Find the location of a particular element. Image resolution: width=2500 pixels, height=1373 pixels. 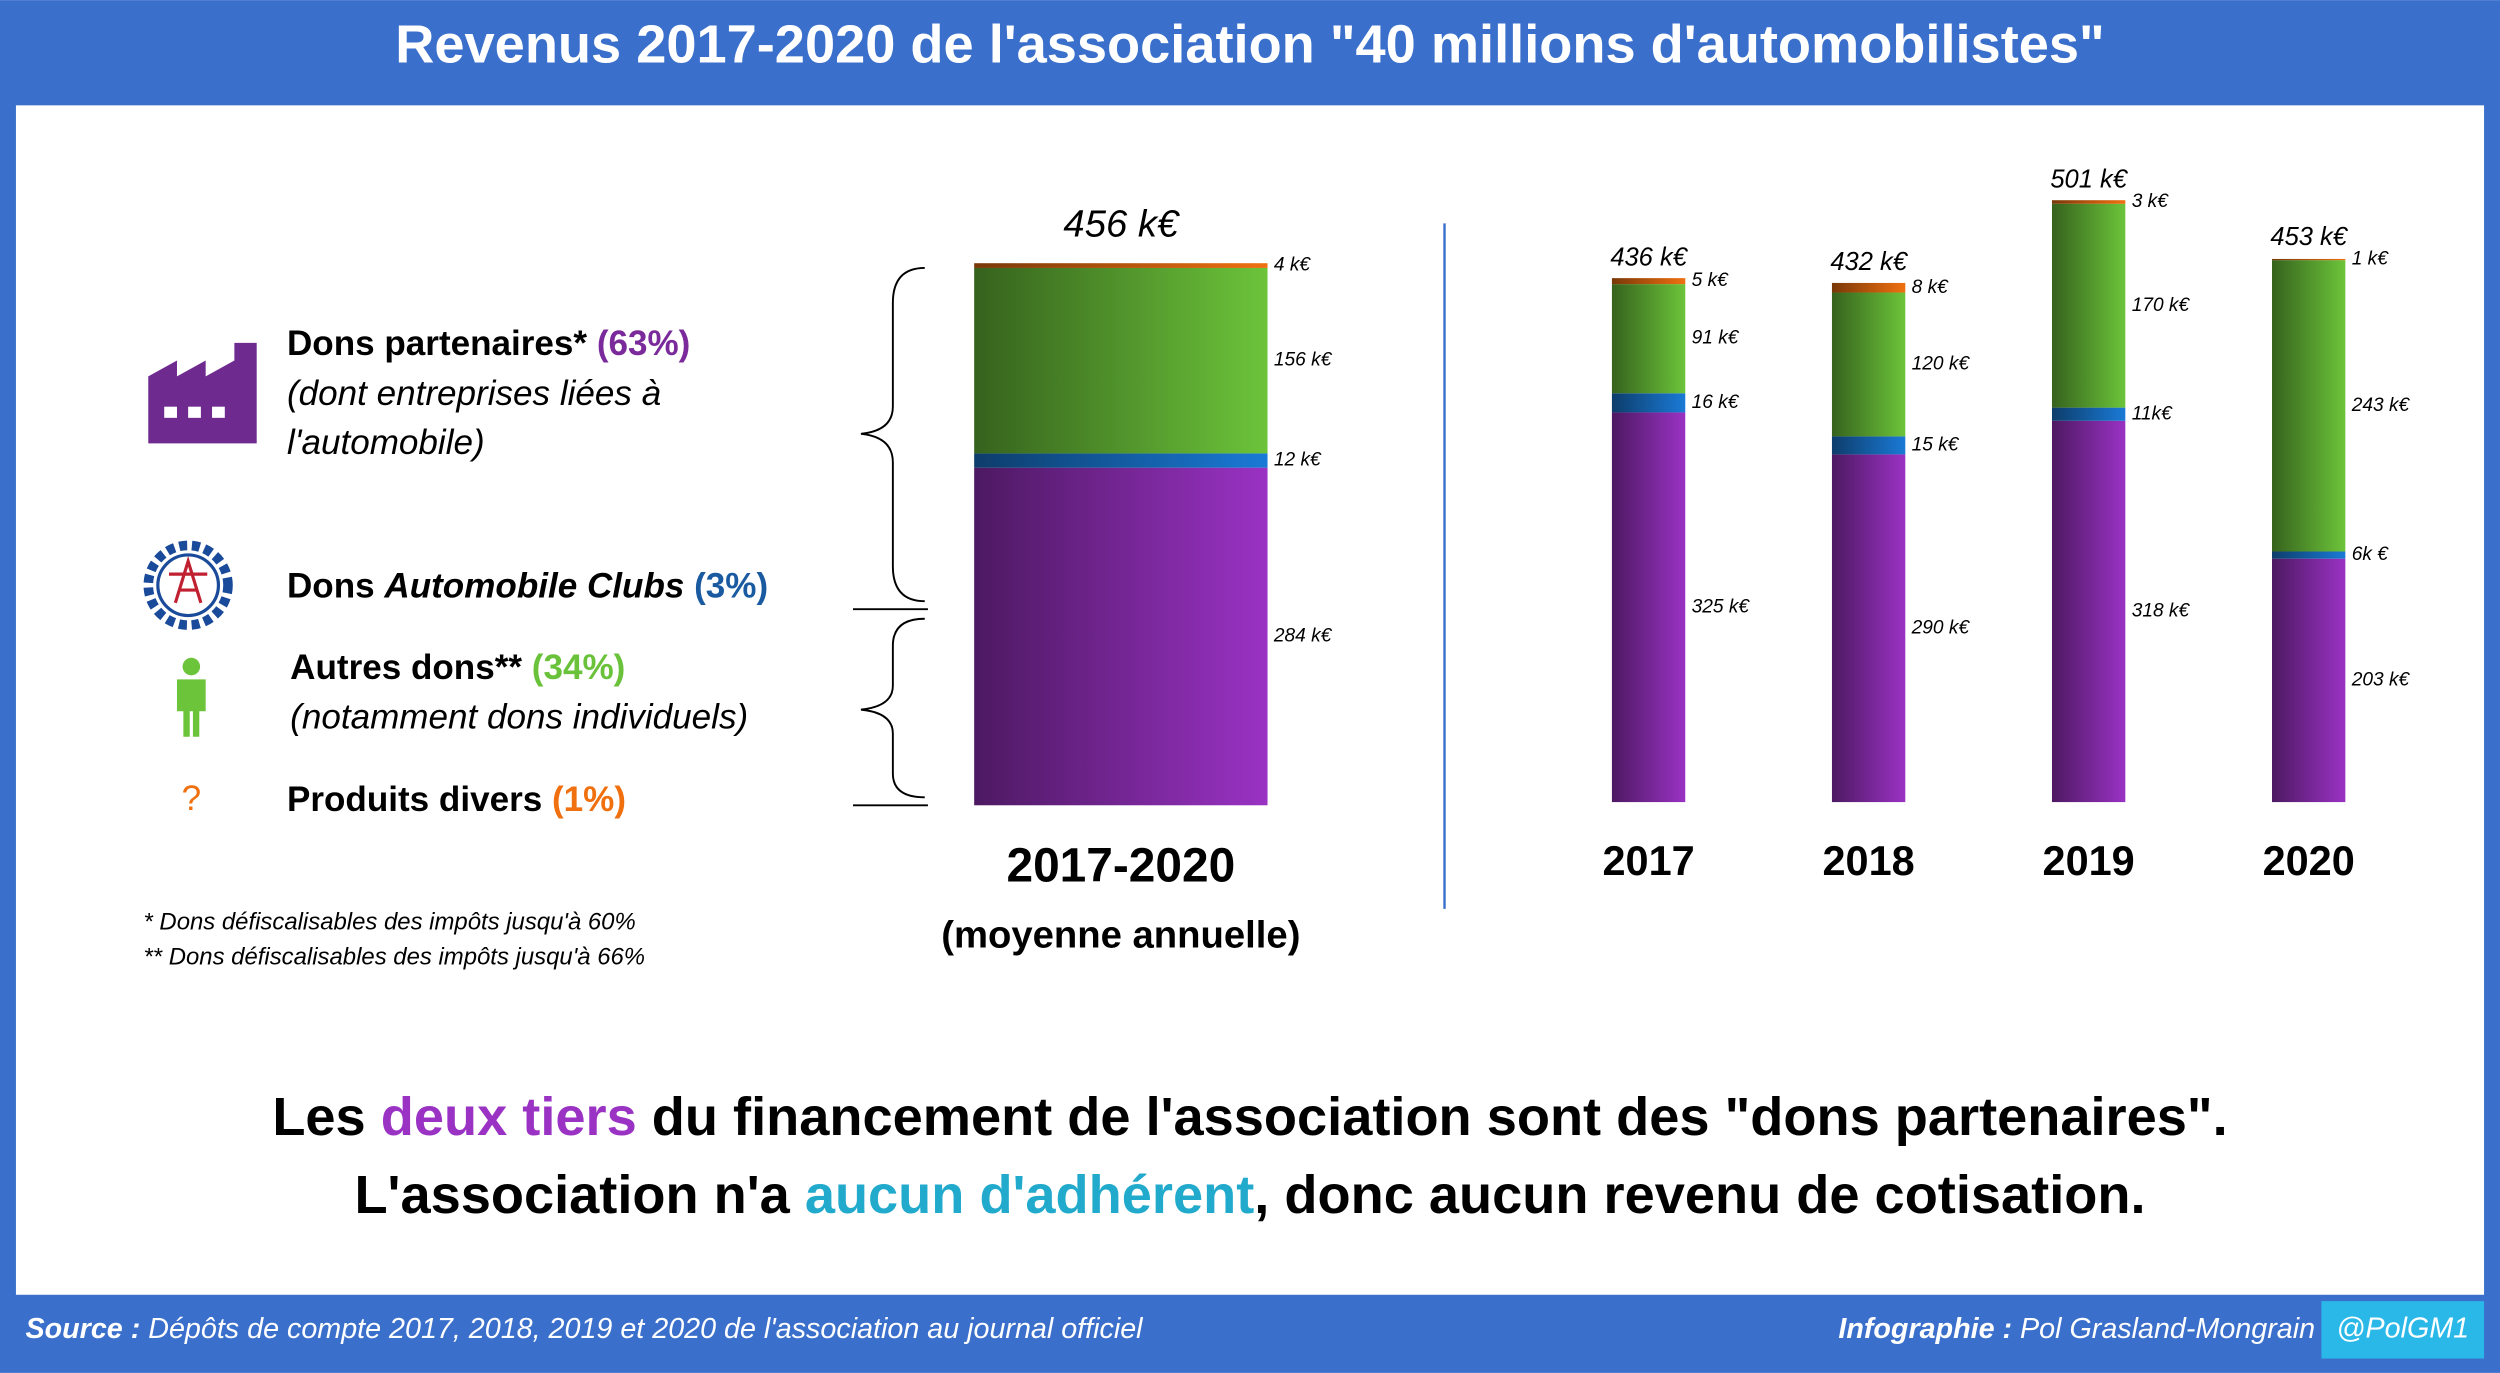

text: L'association n'a is located at coordinates (579, 1195).